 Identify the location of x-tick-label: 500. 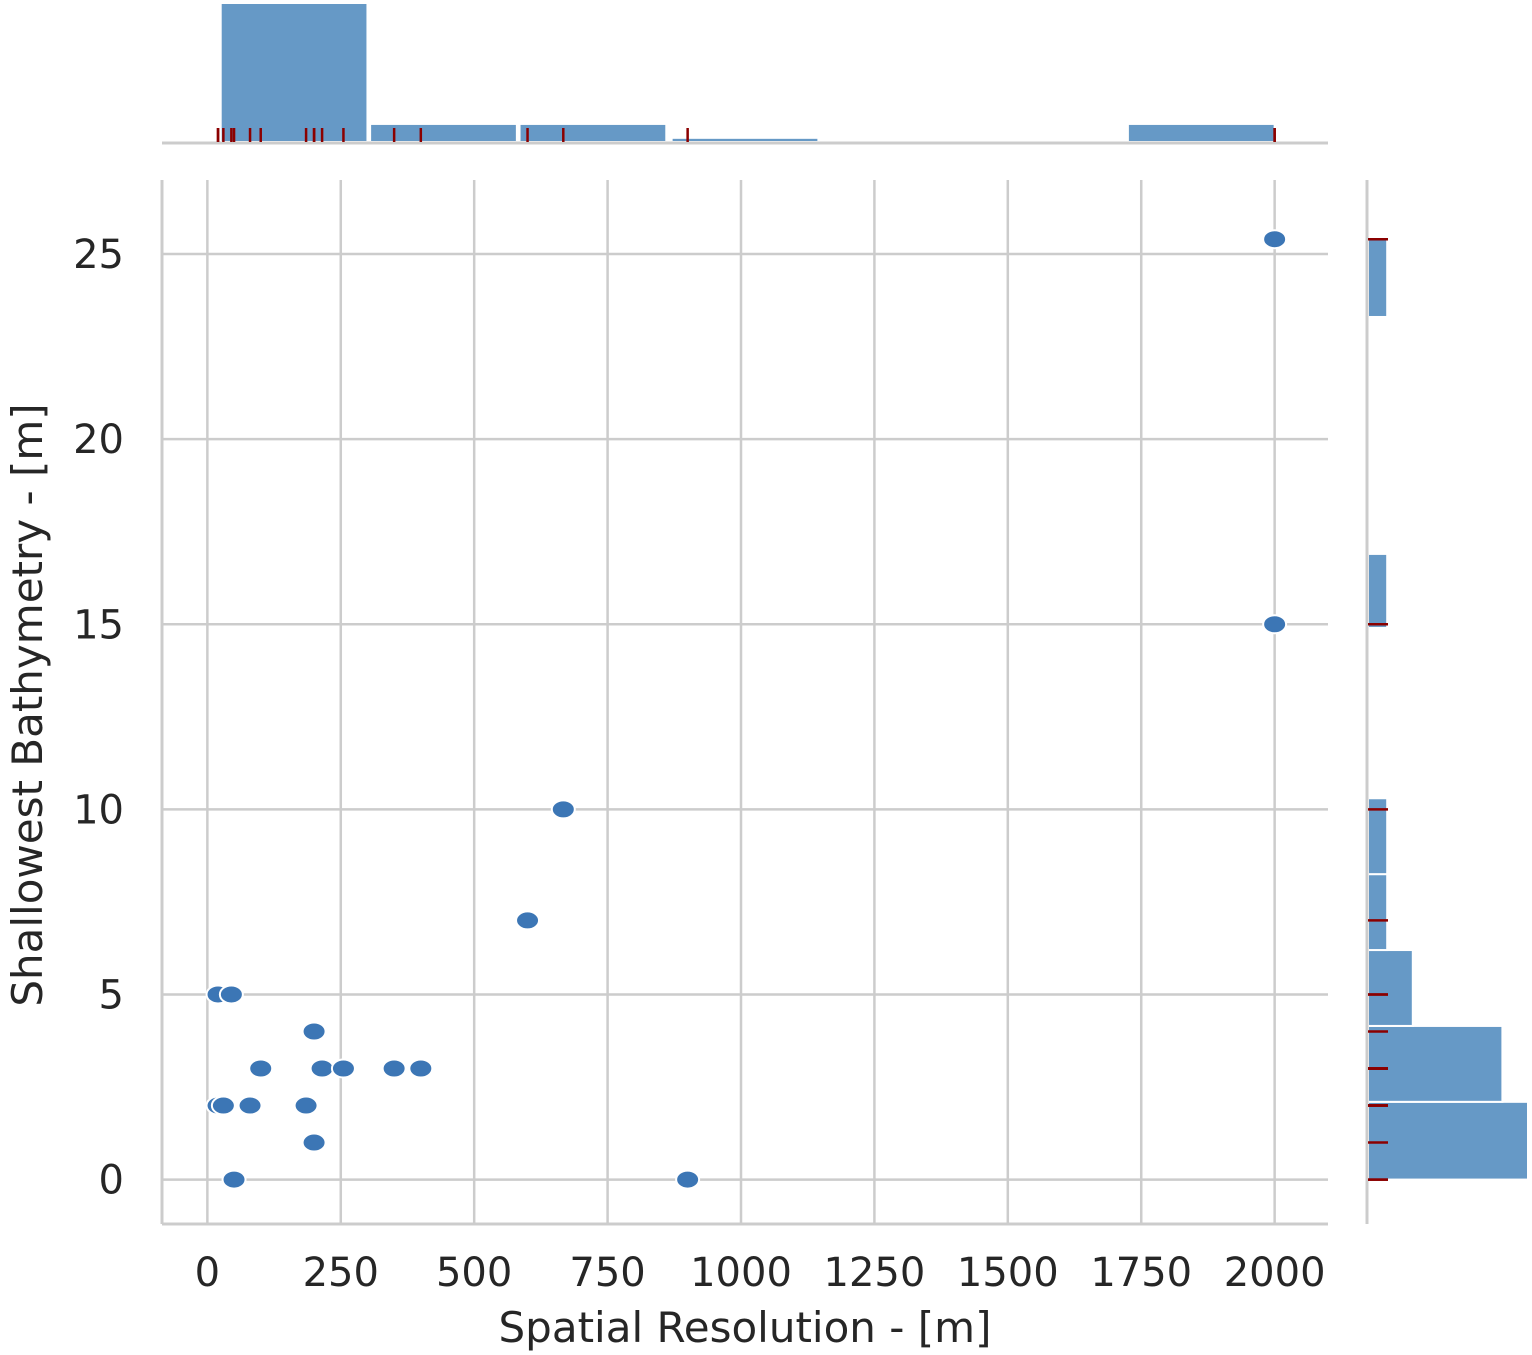
(474, 1273).